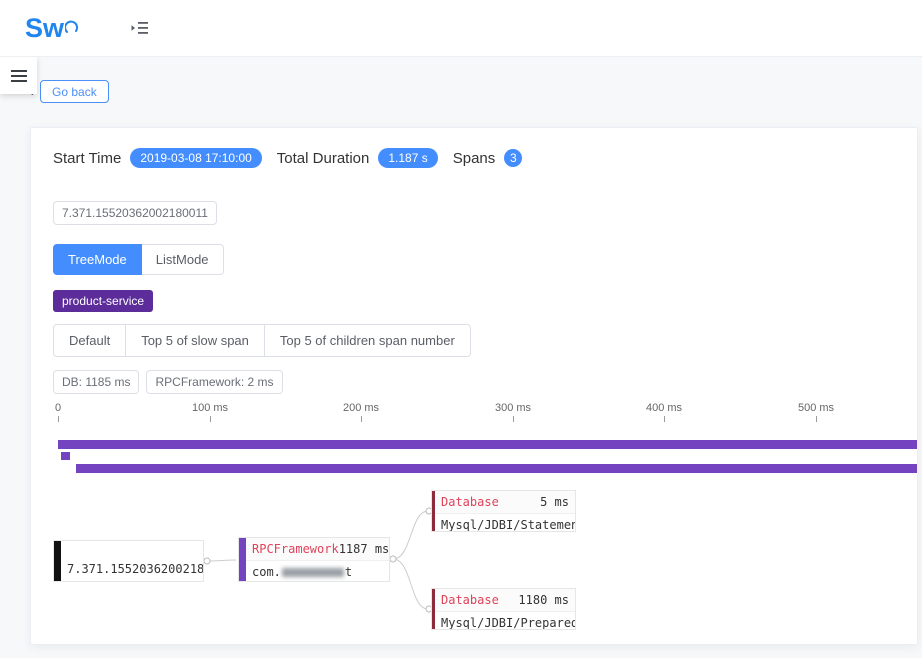  What do you see at coordinates (214, 382) in the screenshot?
I see `rpc-duration-chip: RPCFramework: 2 ms` at bounding box center [214, 382].